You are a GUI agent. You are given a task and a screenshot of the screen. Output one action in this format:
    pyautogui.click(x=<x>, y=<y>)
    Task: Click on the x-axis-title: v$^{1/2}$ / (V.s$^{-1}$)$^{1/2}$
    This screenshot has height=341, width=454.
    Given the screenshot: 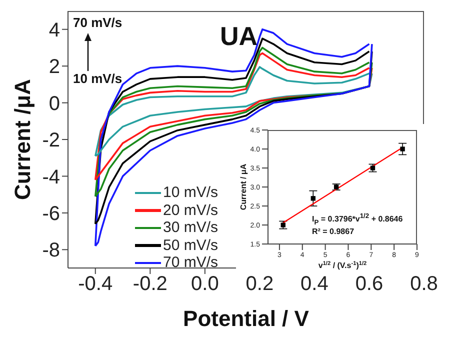 What is the action you would take?
    pyautogui.click(x=342, y=265)
    